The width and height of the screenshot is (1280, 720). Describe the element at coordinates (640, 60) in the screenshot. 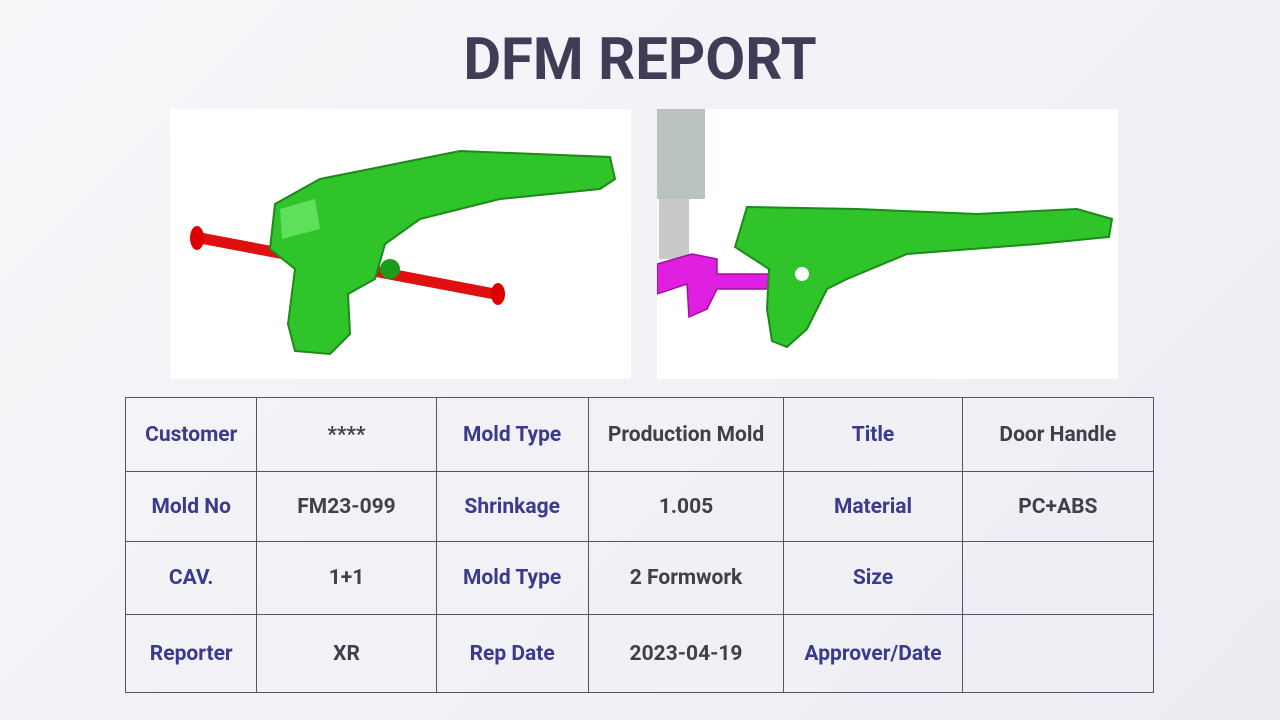

I see `title: DFM REPORT` at that location.